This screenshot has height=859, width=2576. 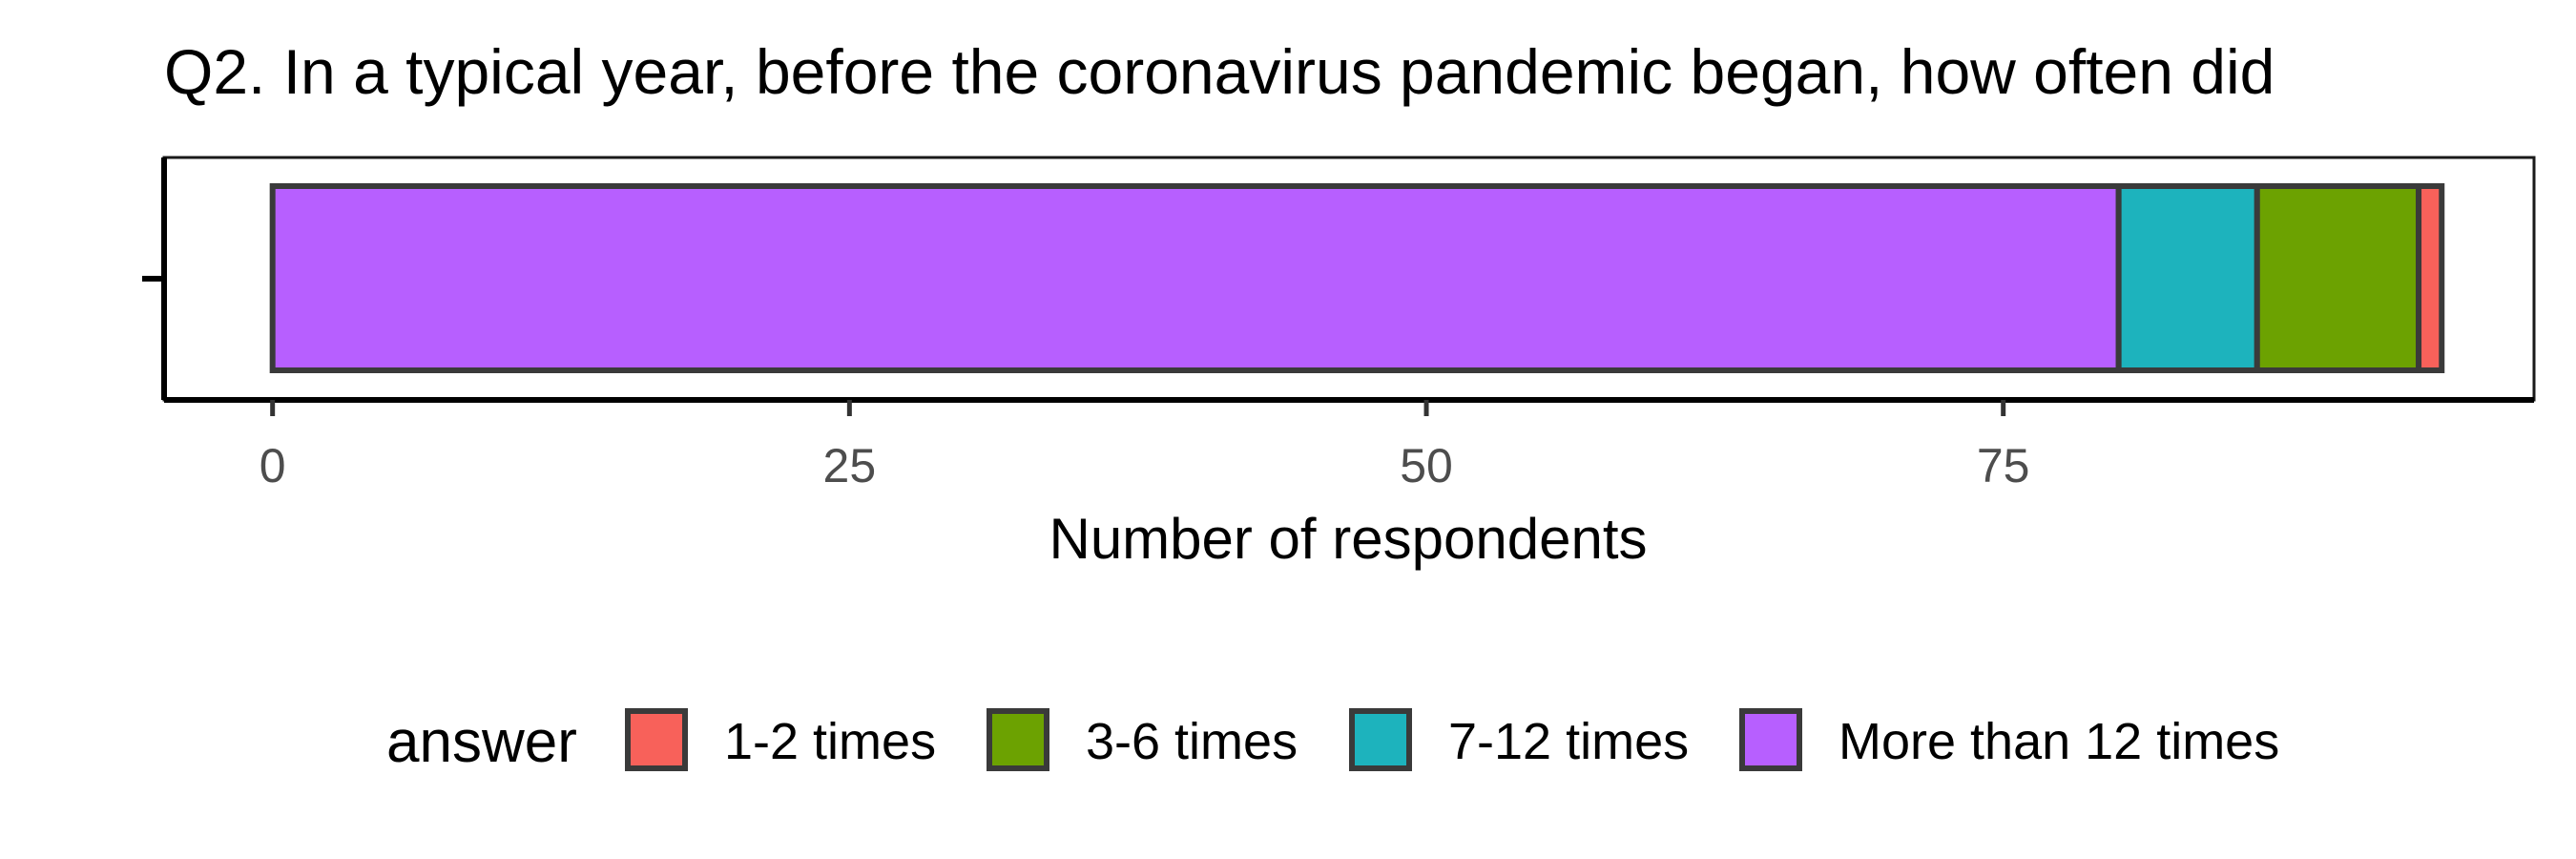 I want to click on legend-label: 1-2 times, so click(x=830, y=741).